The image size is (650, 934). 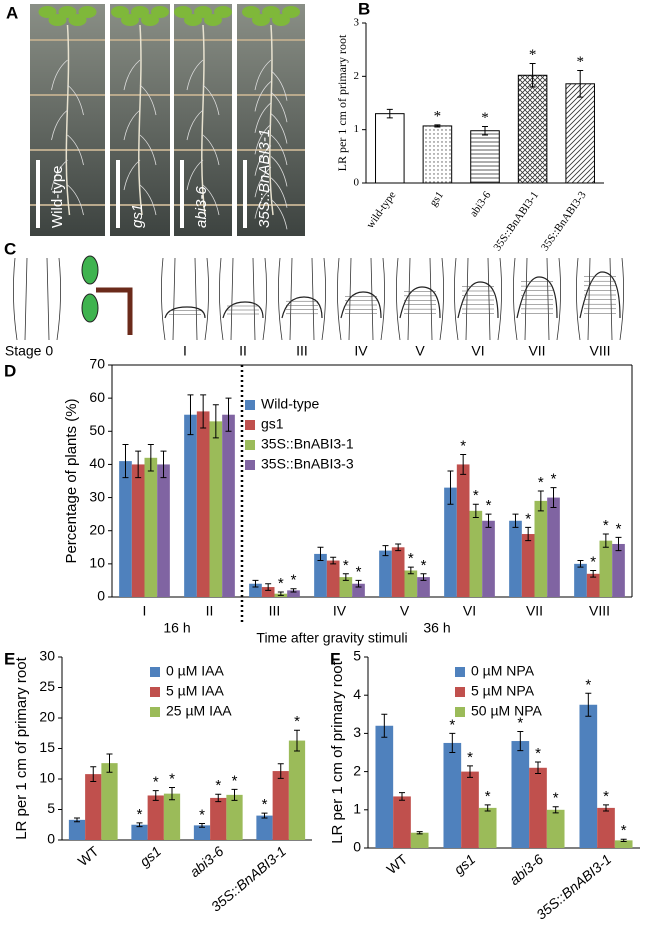 I want to click on y-tick-label: 1, so click(x=357, y=809).